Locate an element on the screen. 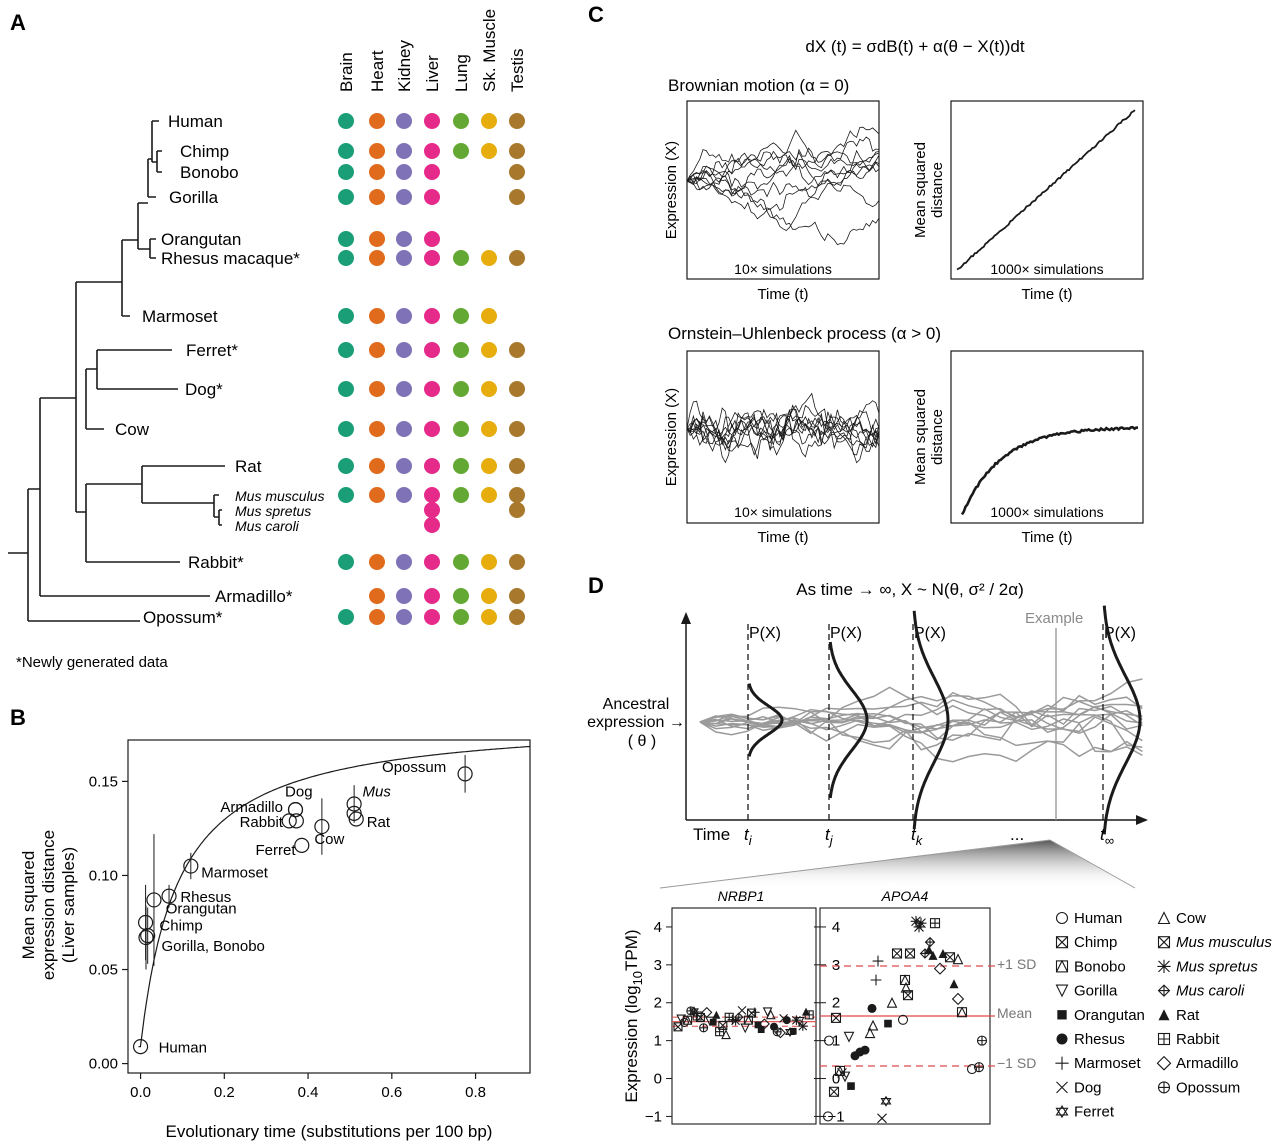  b-point-label: Rat is located at coordinates (379, 822).